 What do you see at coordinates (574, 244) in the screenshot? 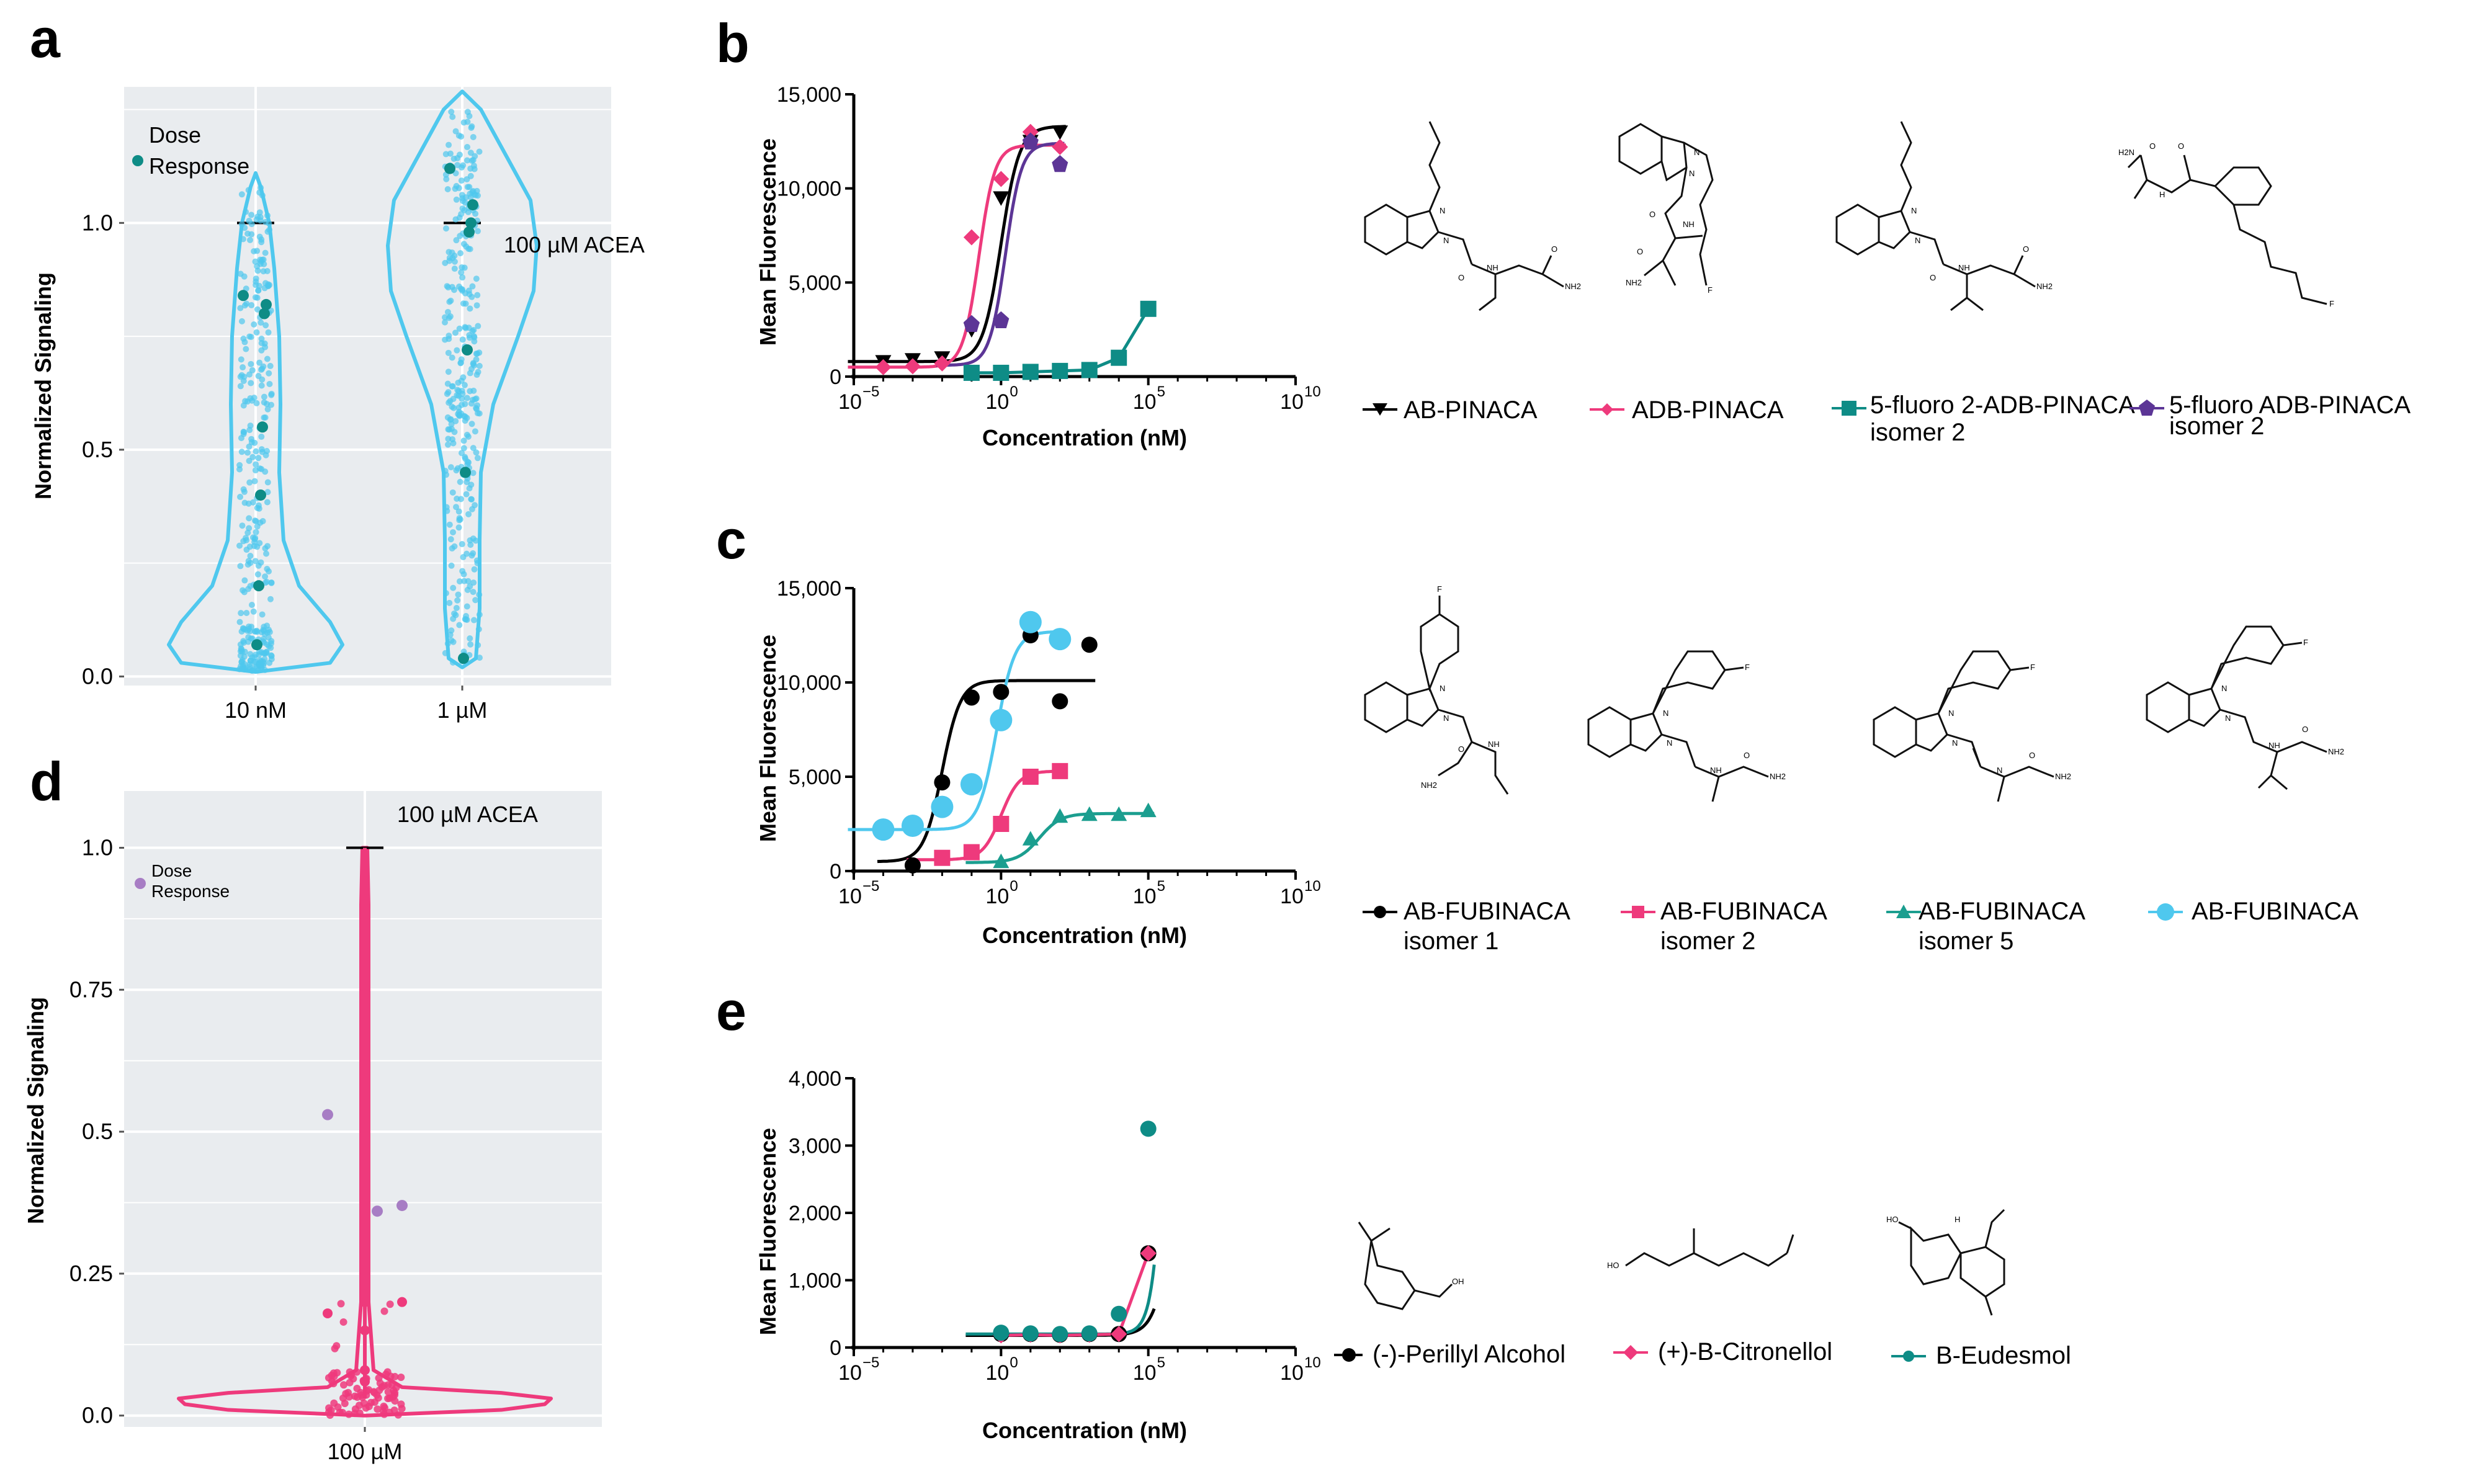
I see `annotation-acea-a: 100 µM ACEA` at bounding box center [574, 244].